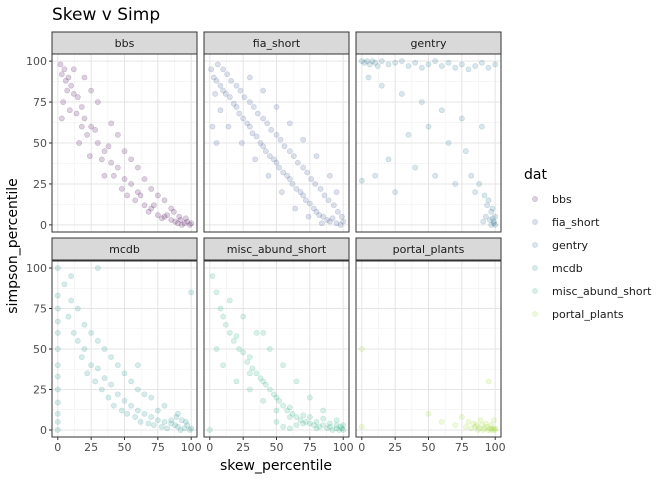 This screenshot has height=484, width=672. I want to click on legend-key-misc_abund_short, so click(535, 291).